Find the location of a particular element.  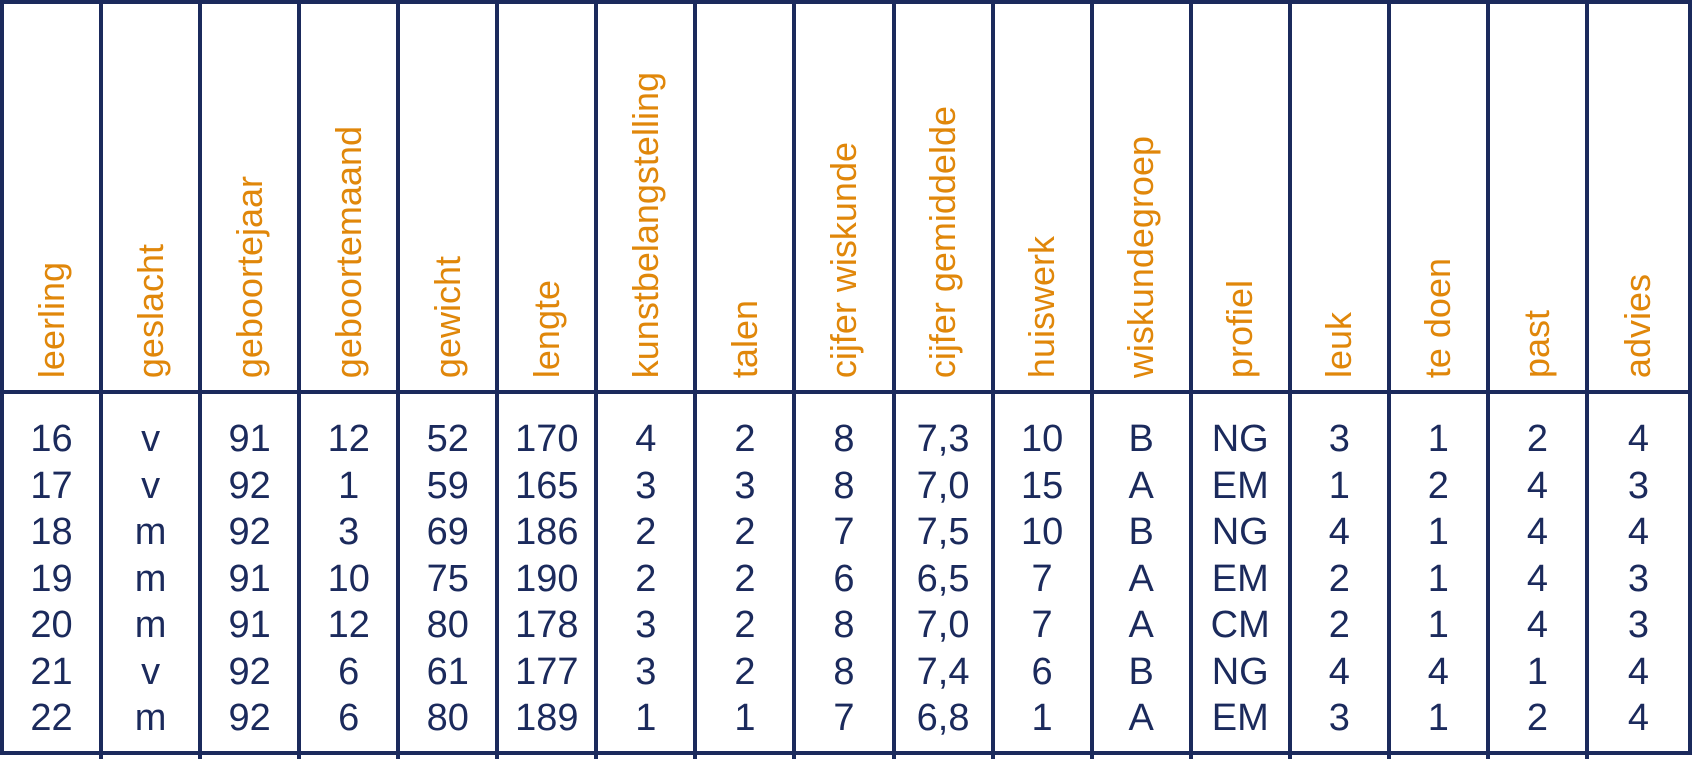

table-cell: 91 is located at coordinates (249, 578).